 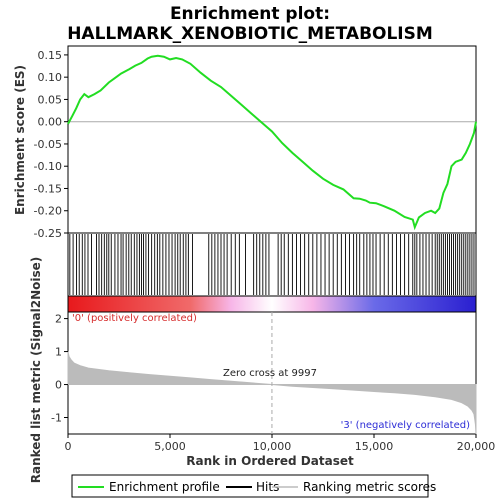 What do you see at coordinates (48, 233) in the screenshot?
I see `es-y-tick-label: -0.25` at bounding box center [48, 233].